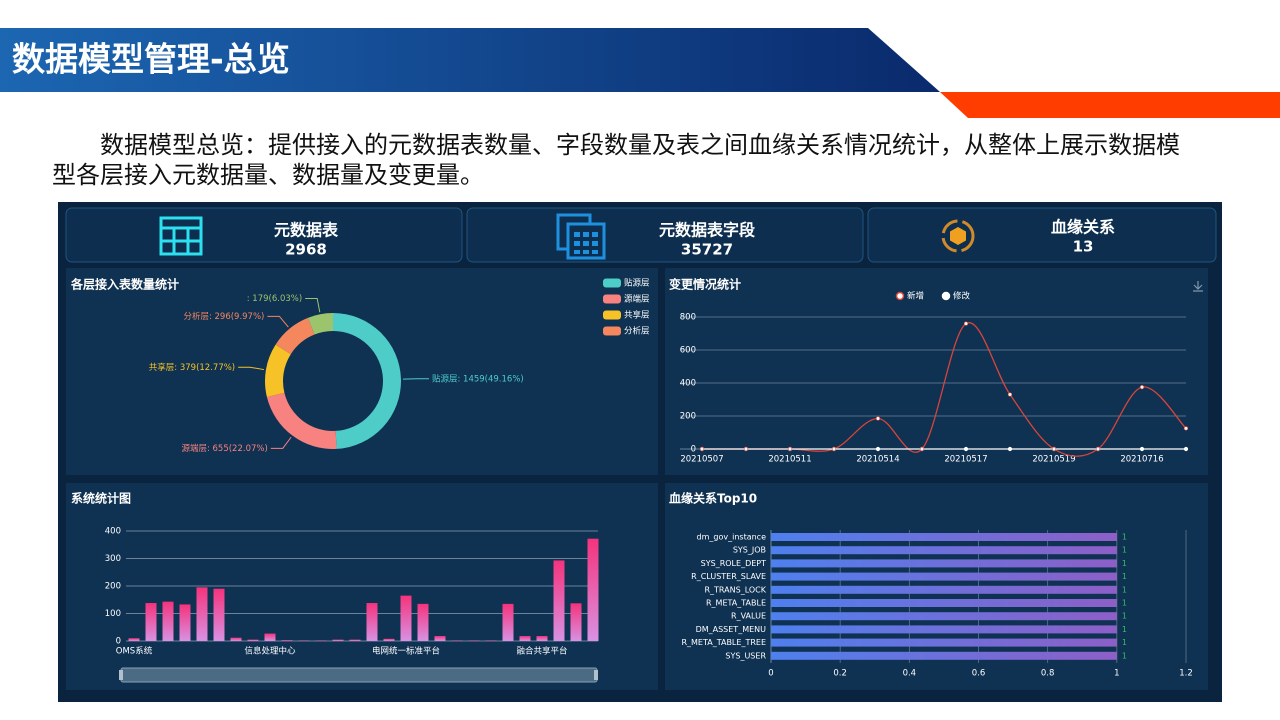 This screenshot has width=1280, height=720. Describe the element at coordinates (748, 616) in the screenshot. I see `y-tick-label: R_VALUE` at that location.